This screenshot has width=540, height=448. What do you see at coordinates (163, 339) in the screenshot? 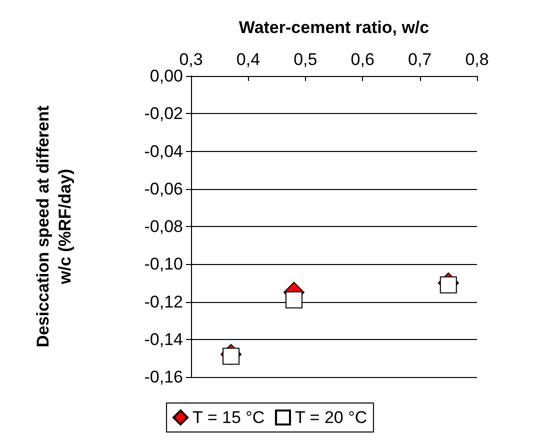
I see `y-tick-label: -0,14` at bounding box center [163, 339].